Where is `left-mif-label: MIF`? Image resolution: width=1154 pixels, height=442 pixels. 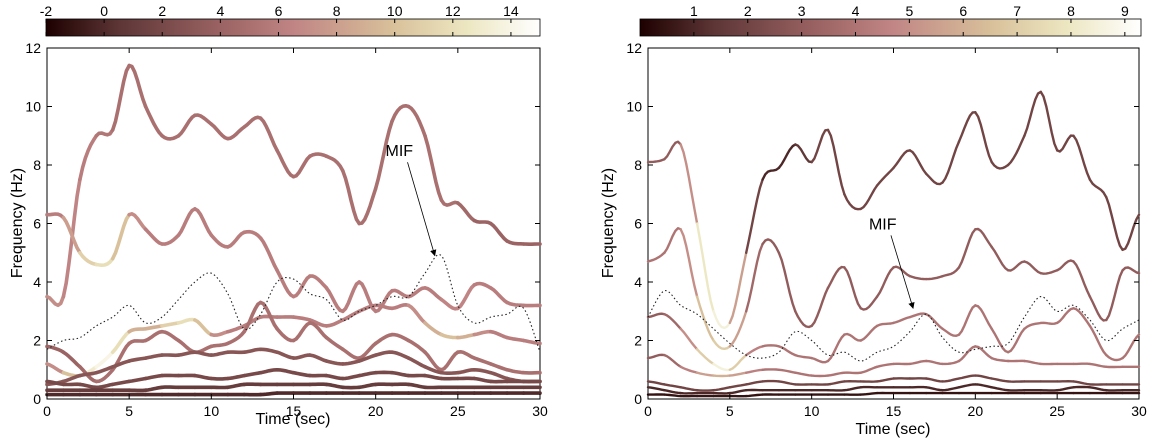 left-mif-label: MIF is located at coordinates (400, 151).